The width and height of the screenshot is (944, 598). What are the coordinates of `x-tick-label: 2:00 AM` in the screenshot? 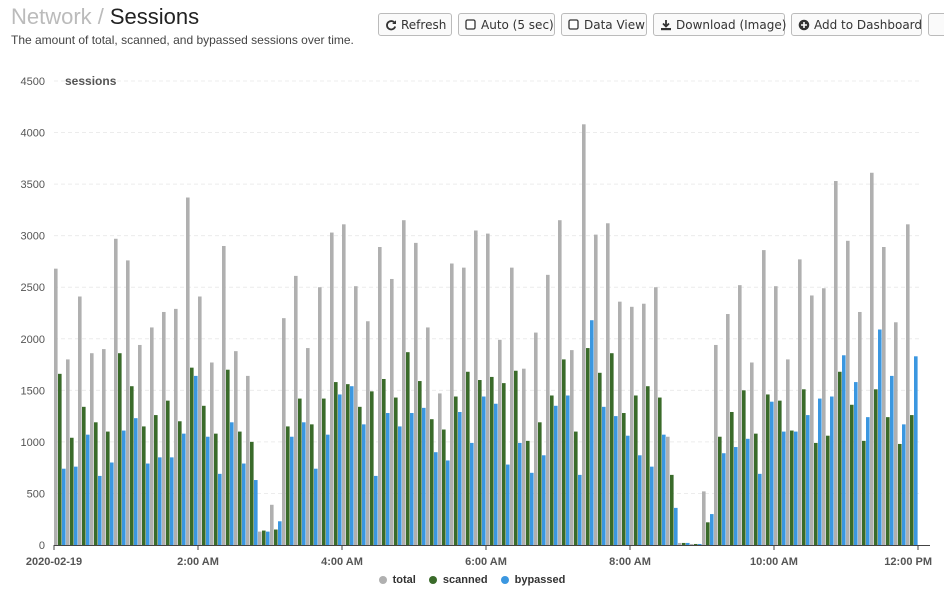 It's located at (198, 562).